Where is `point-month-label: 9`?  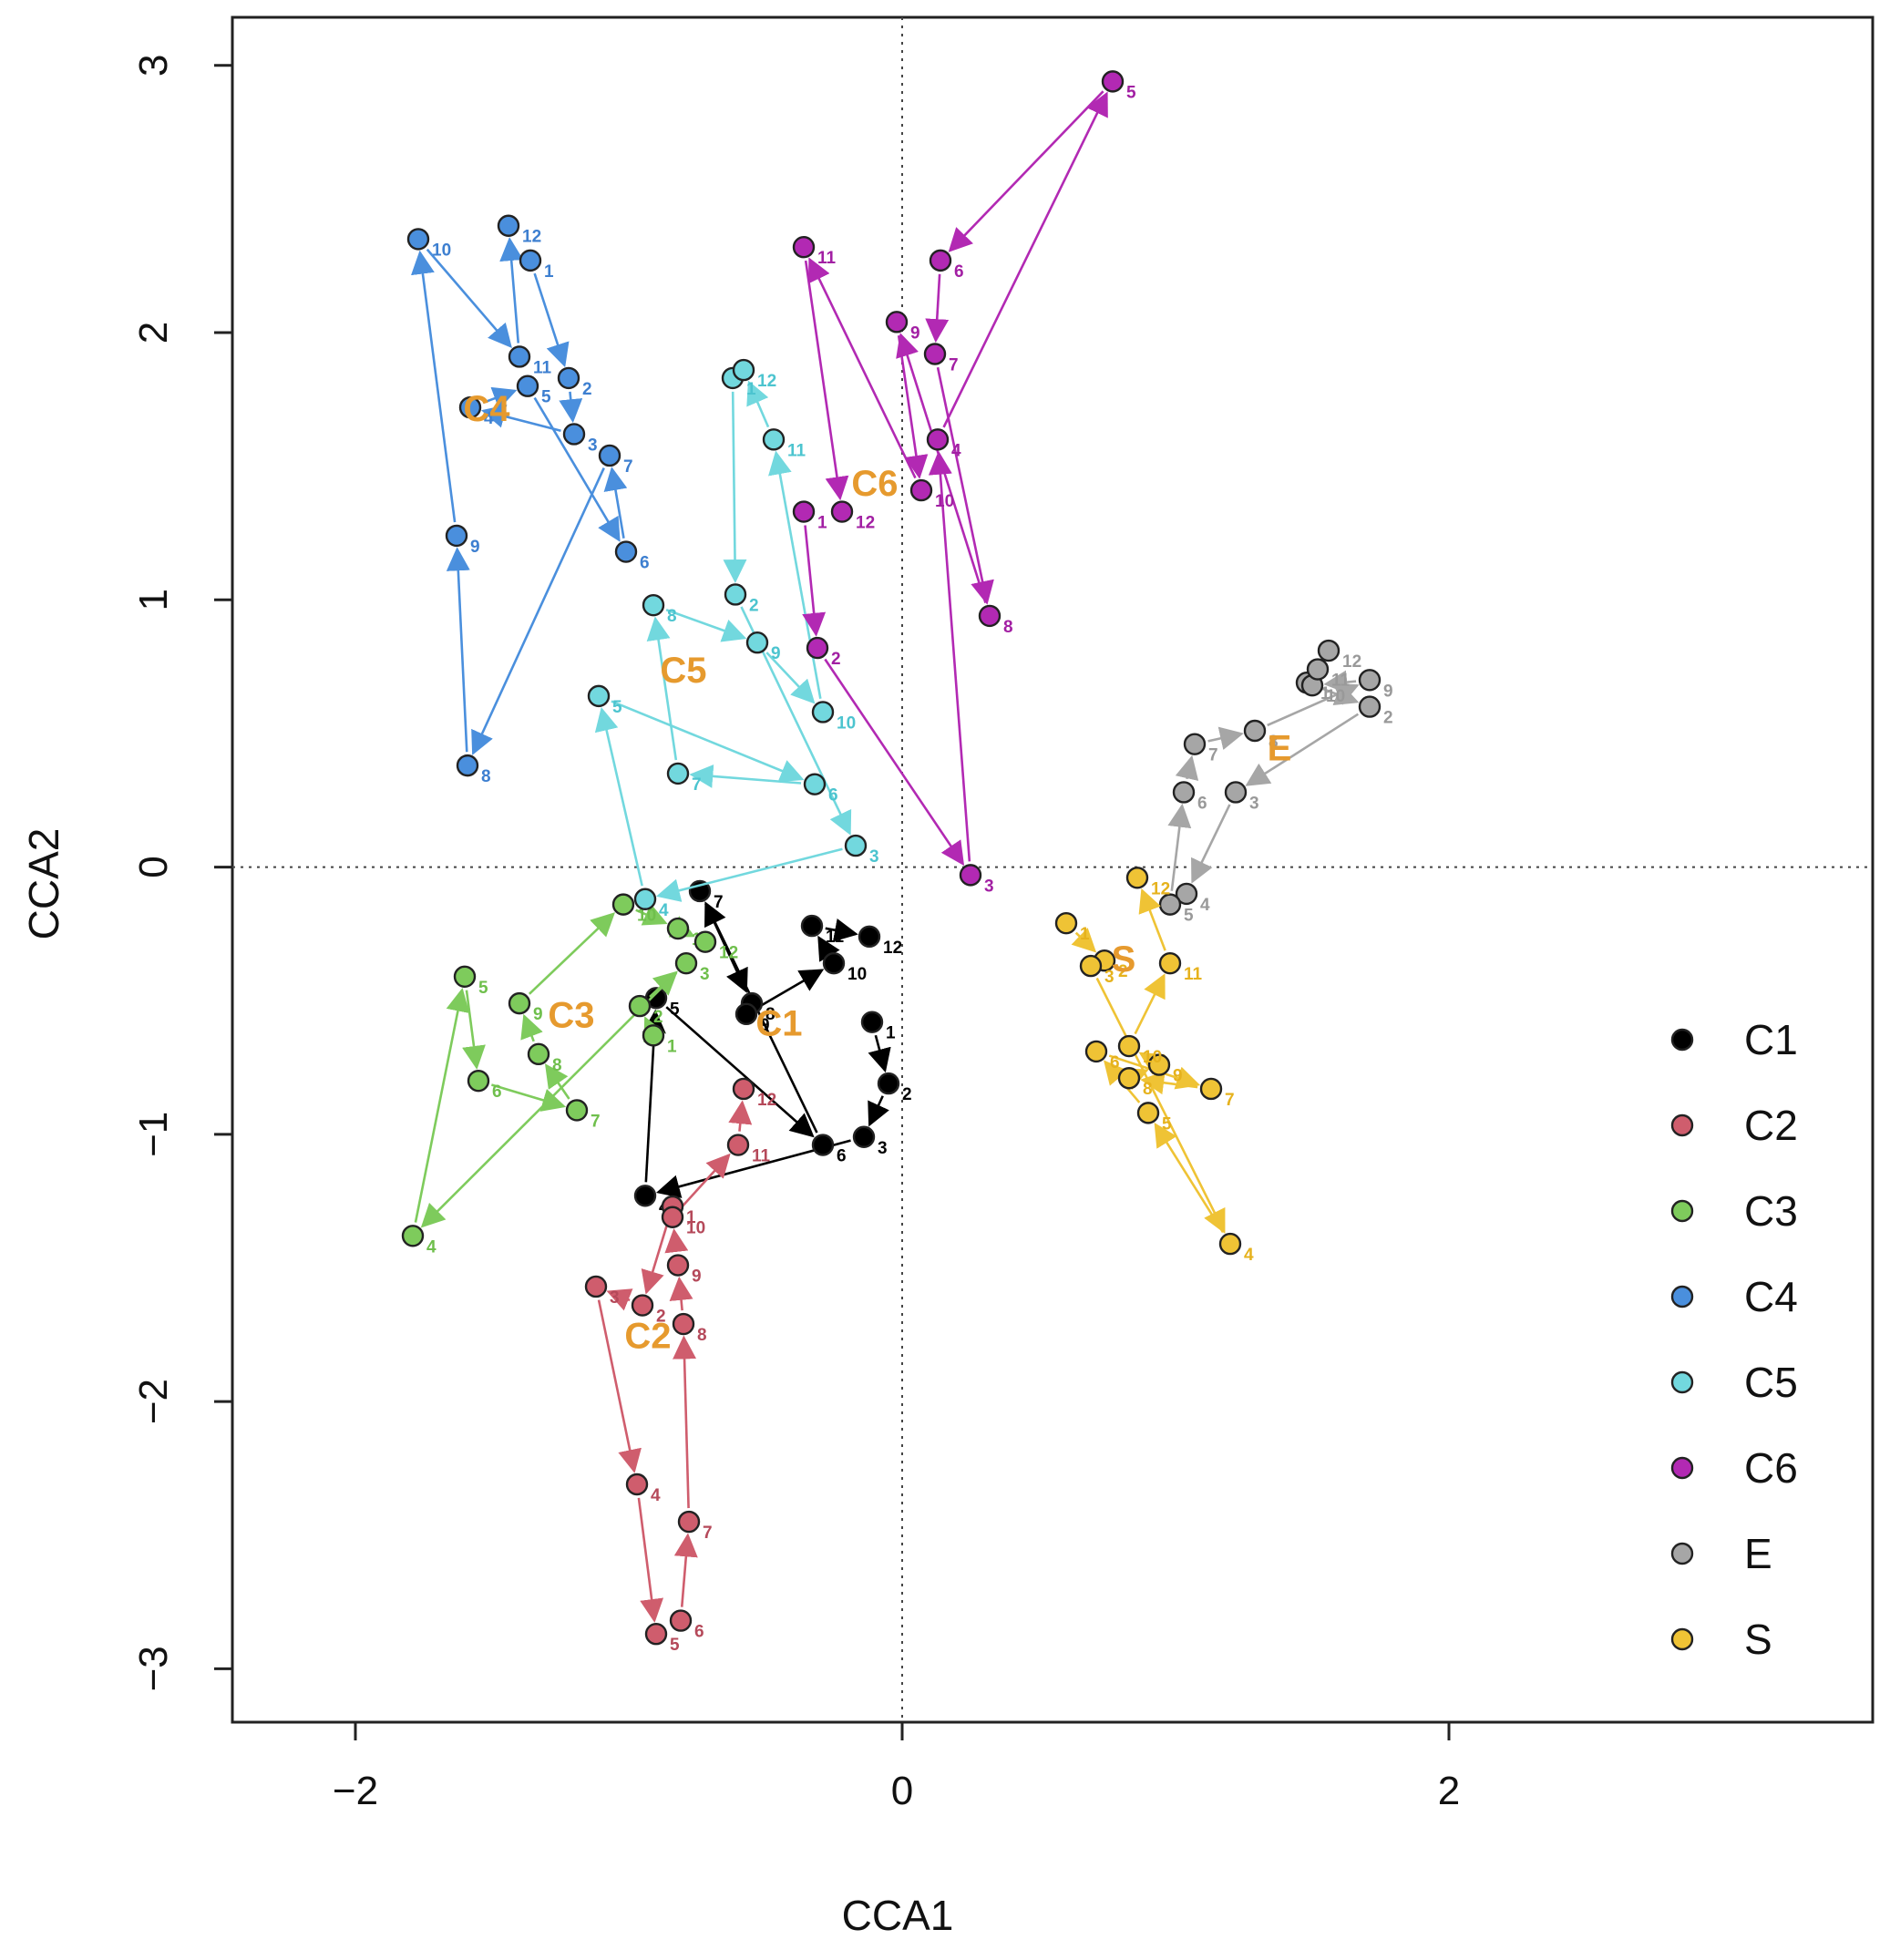 point-month-label: 9 is located at coordinates (538, 1014).